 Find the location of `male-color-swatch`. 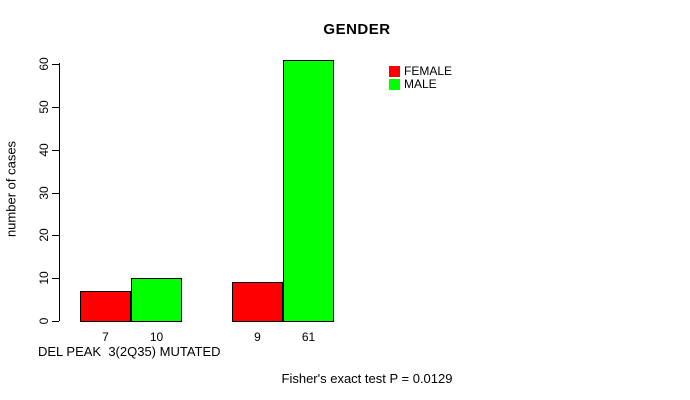

male-color-swatch is located at coordinates (394, 84).